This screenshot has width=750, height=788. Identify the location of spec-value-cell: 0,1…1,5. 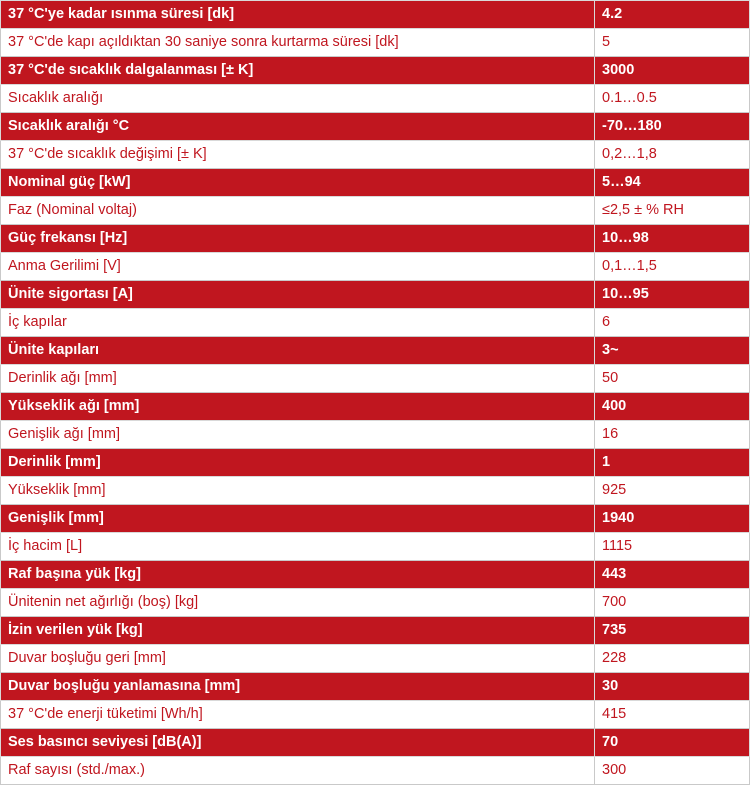
(672, 266).